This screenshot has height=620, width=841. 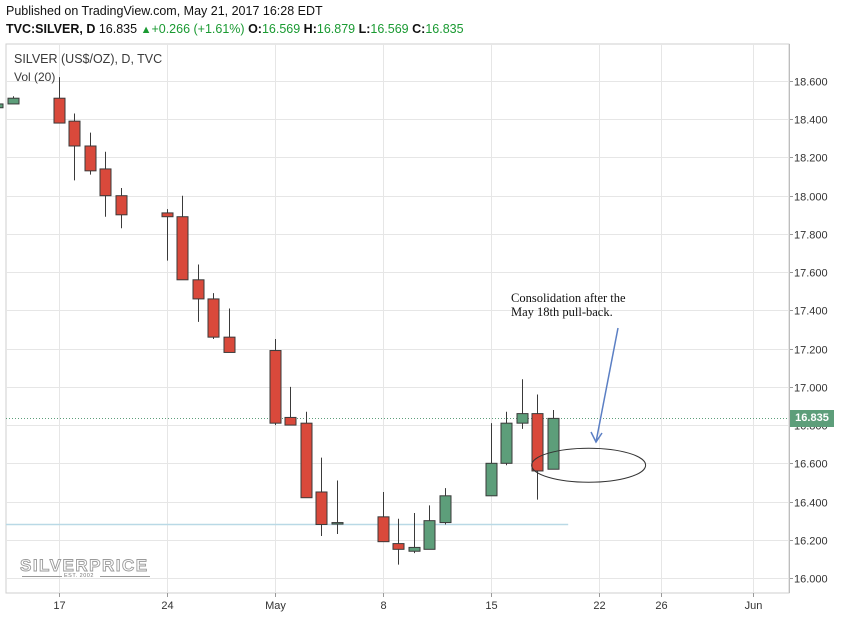 I want to click on y-tick-label: 17.000, so click(x=811, y=389).